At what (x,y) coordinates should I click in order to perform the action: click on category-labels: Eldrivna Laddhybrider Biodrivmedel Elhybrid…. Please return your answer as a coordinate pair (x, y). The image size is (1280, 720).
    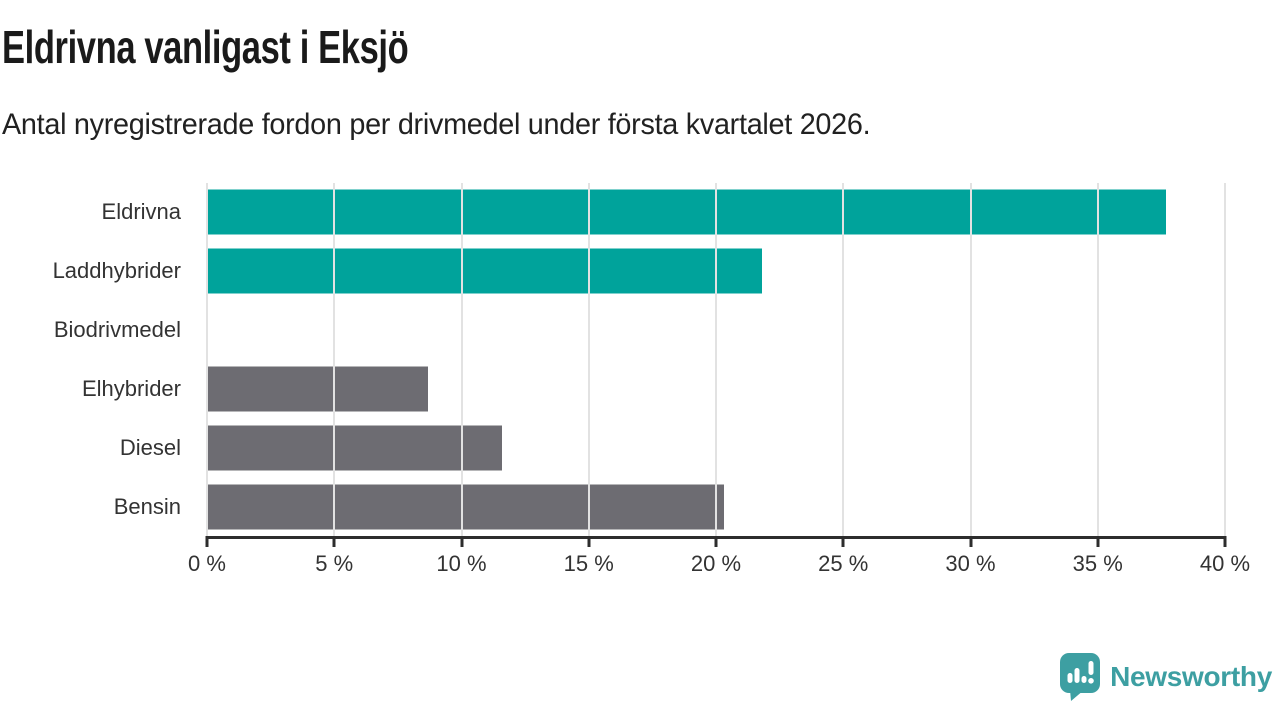
    Looking at the image, I should click on (97, 359).